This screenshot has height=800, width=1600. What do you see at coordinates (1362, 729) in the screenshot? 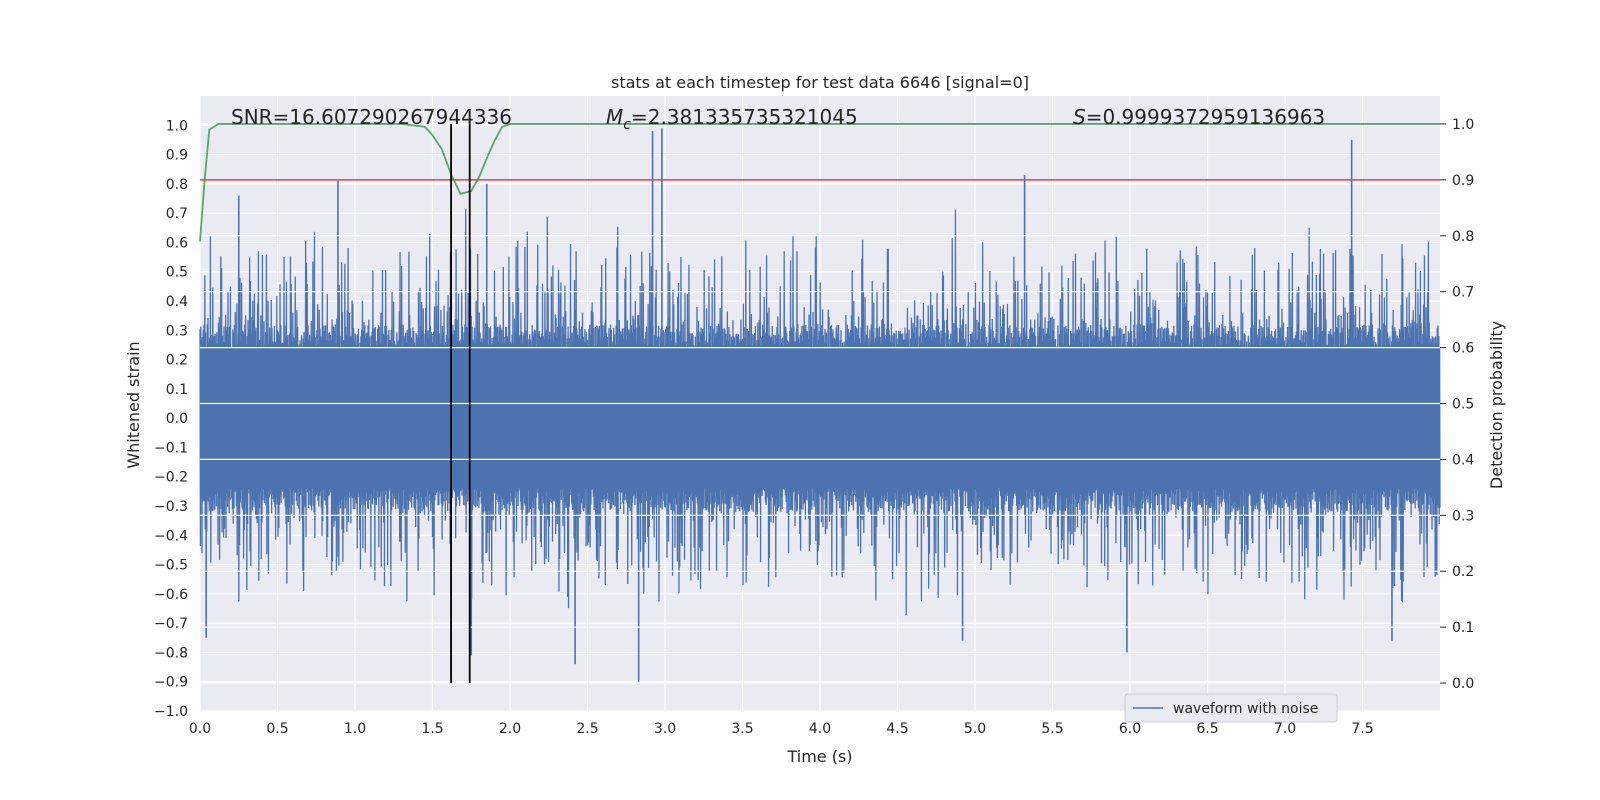
I see `x-tick-label: 7.5` at bounding box center [1362, 729].